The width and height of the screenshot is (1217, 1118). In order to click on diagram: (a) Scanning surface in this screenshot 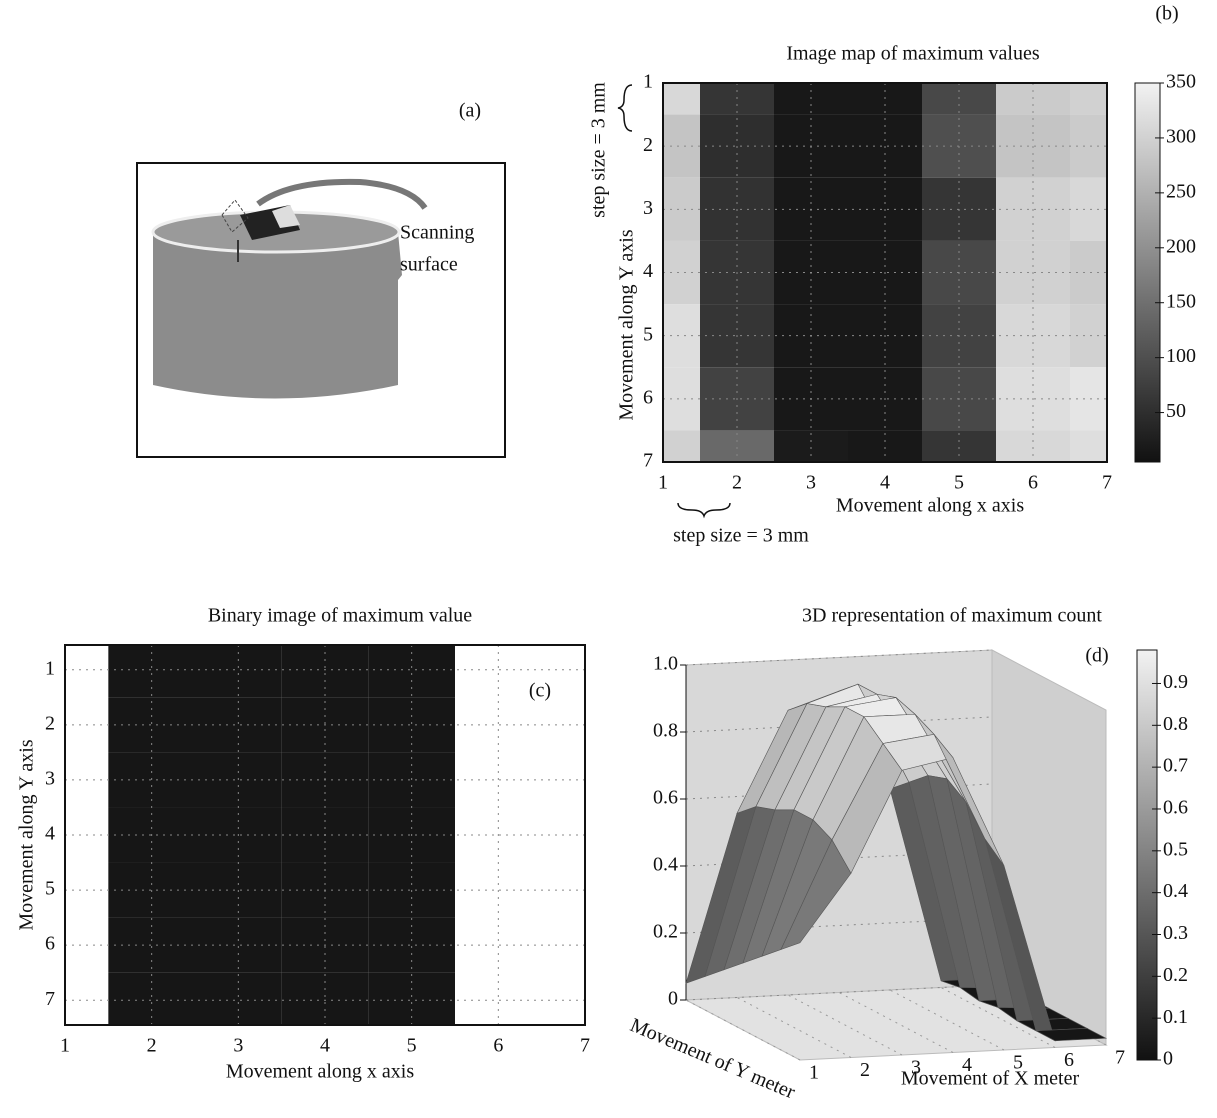, I will do `click(321, 279)`.